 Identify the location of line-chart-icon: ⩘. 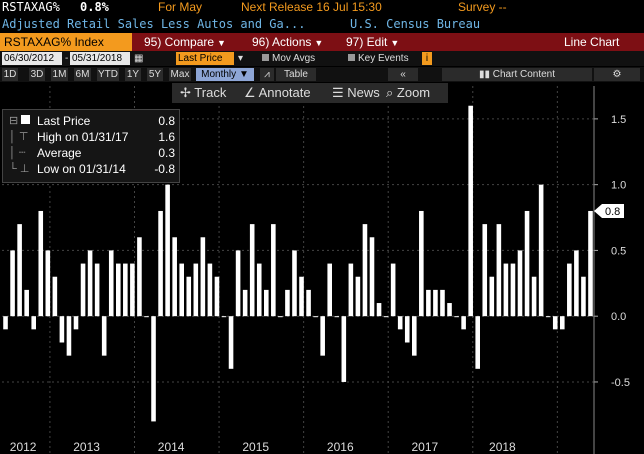
(267, 74).